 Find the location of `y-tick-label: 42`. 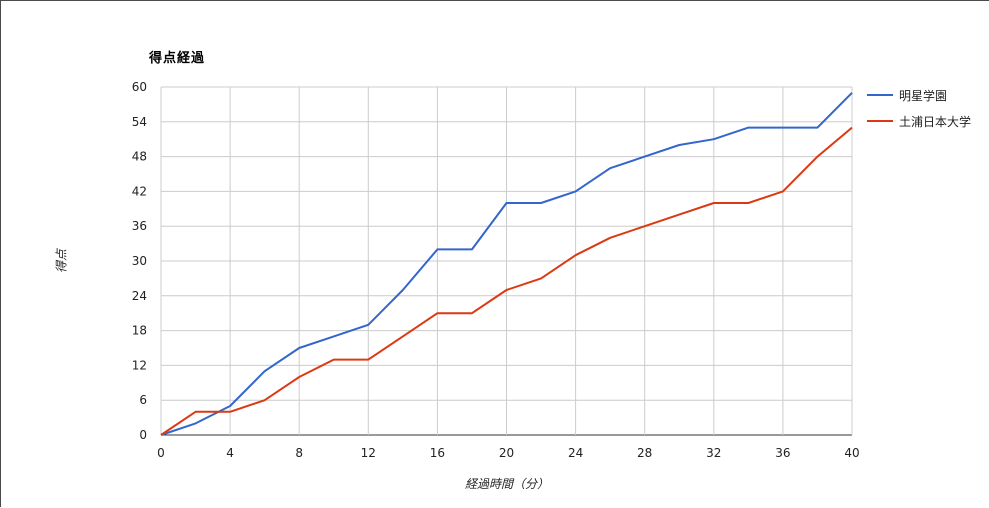

y-tick-label: 42 is located at coordinates (139, 191).